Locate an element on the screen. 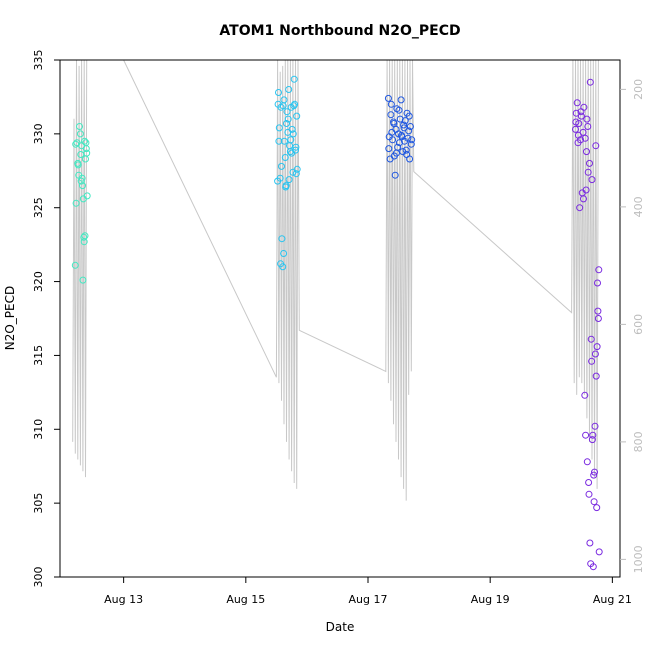 The width and height of the screenshot is (650, 650). y-tick-label: 320 is located at coordinates (38, 281).